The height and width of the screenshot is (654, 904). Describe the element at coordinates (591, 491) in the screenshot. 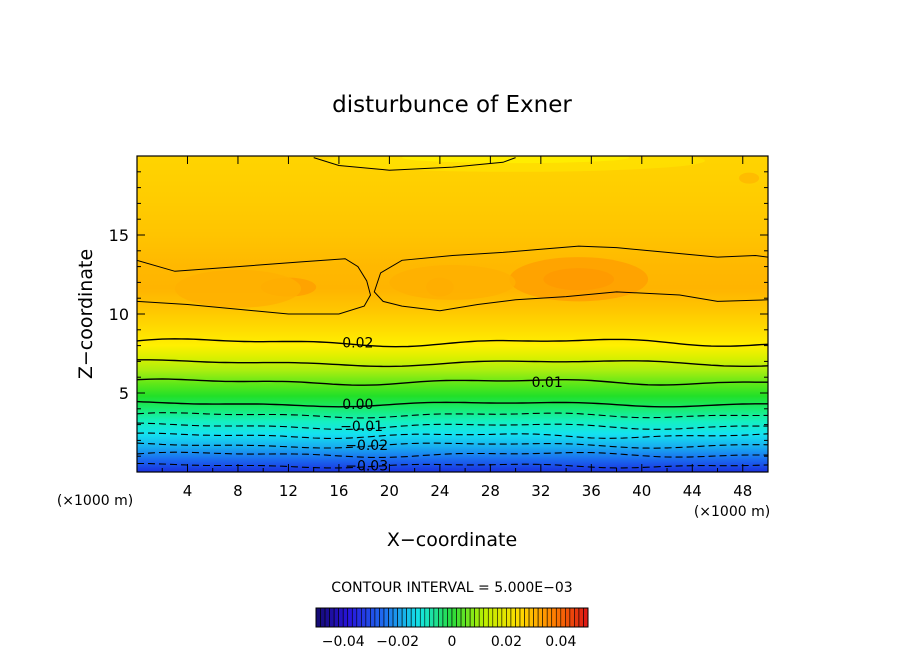

I see `x-tick-label: 36` at that location.